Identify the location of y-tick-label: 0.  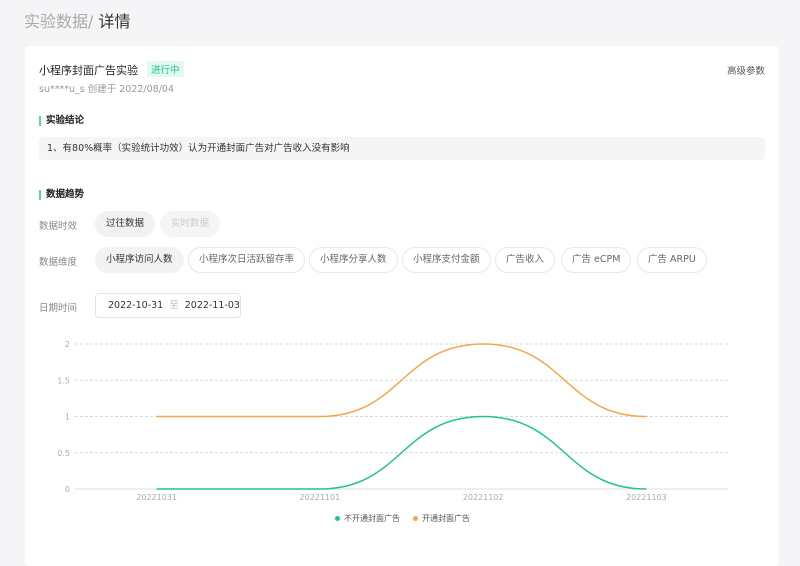
(67, 489).